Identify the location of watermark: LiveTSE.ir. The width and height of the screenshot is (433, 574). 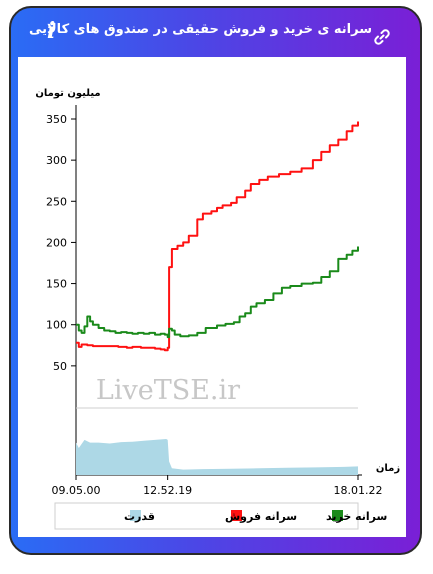
(168, 390).